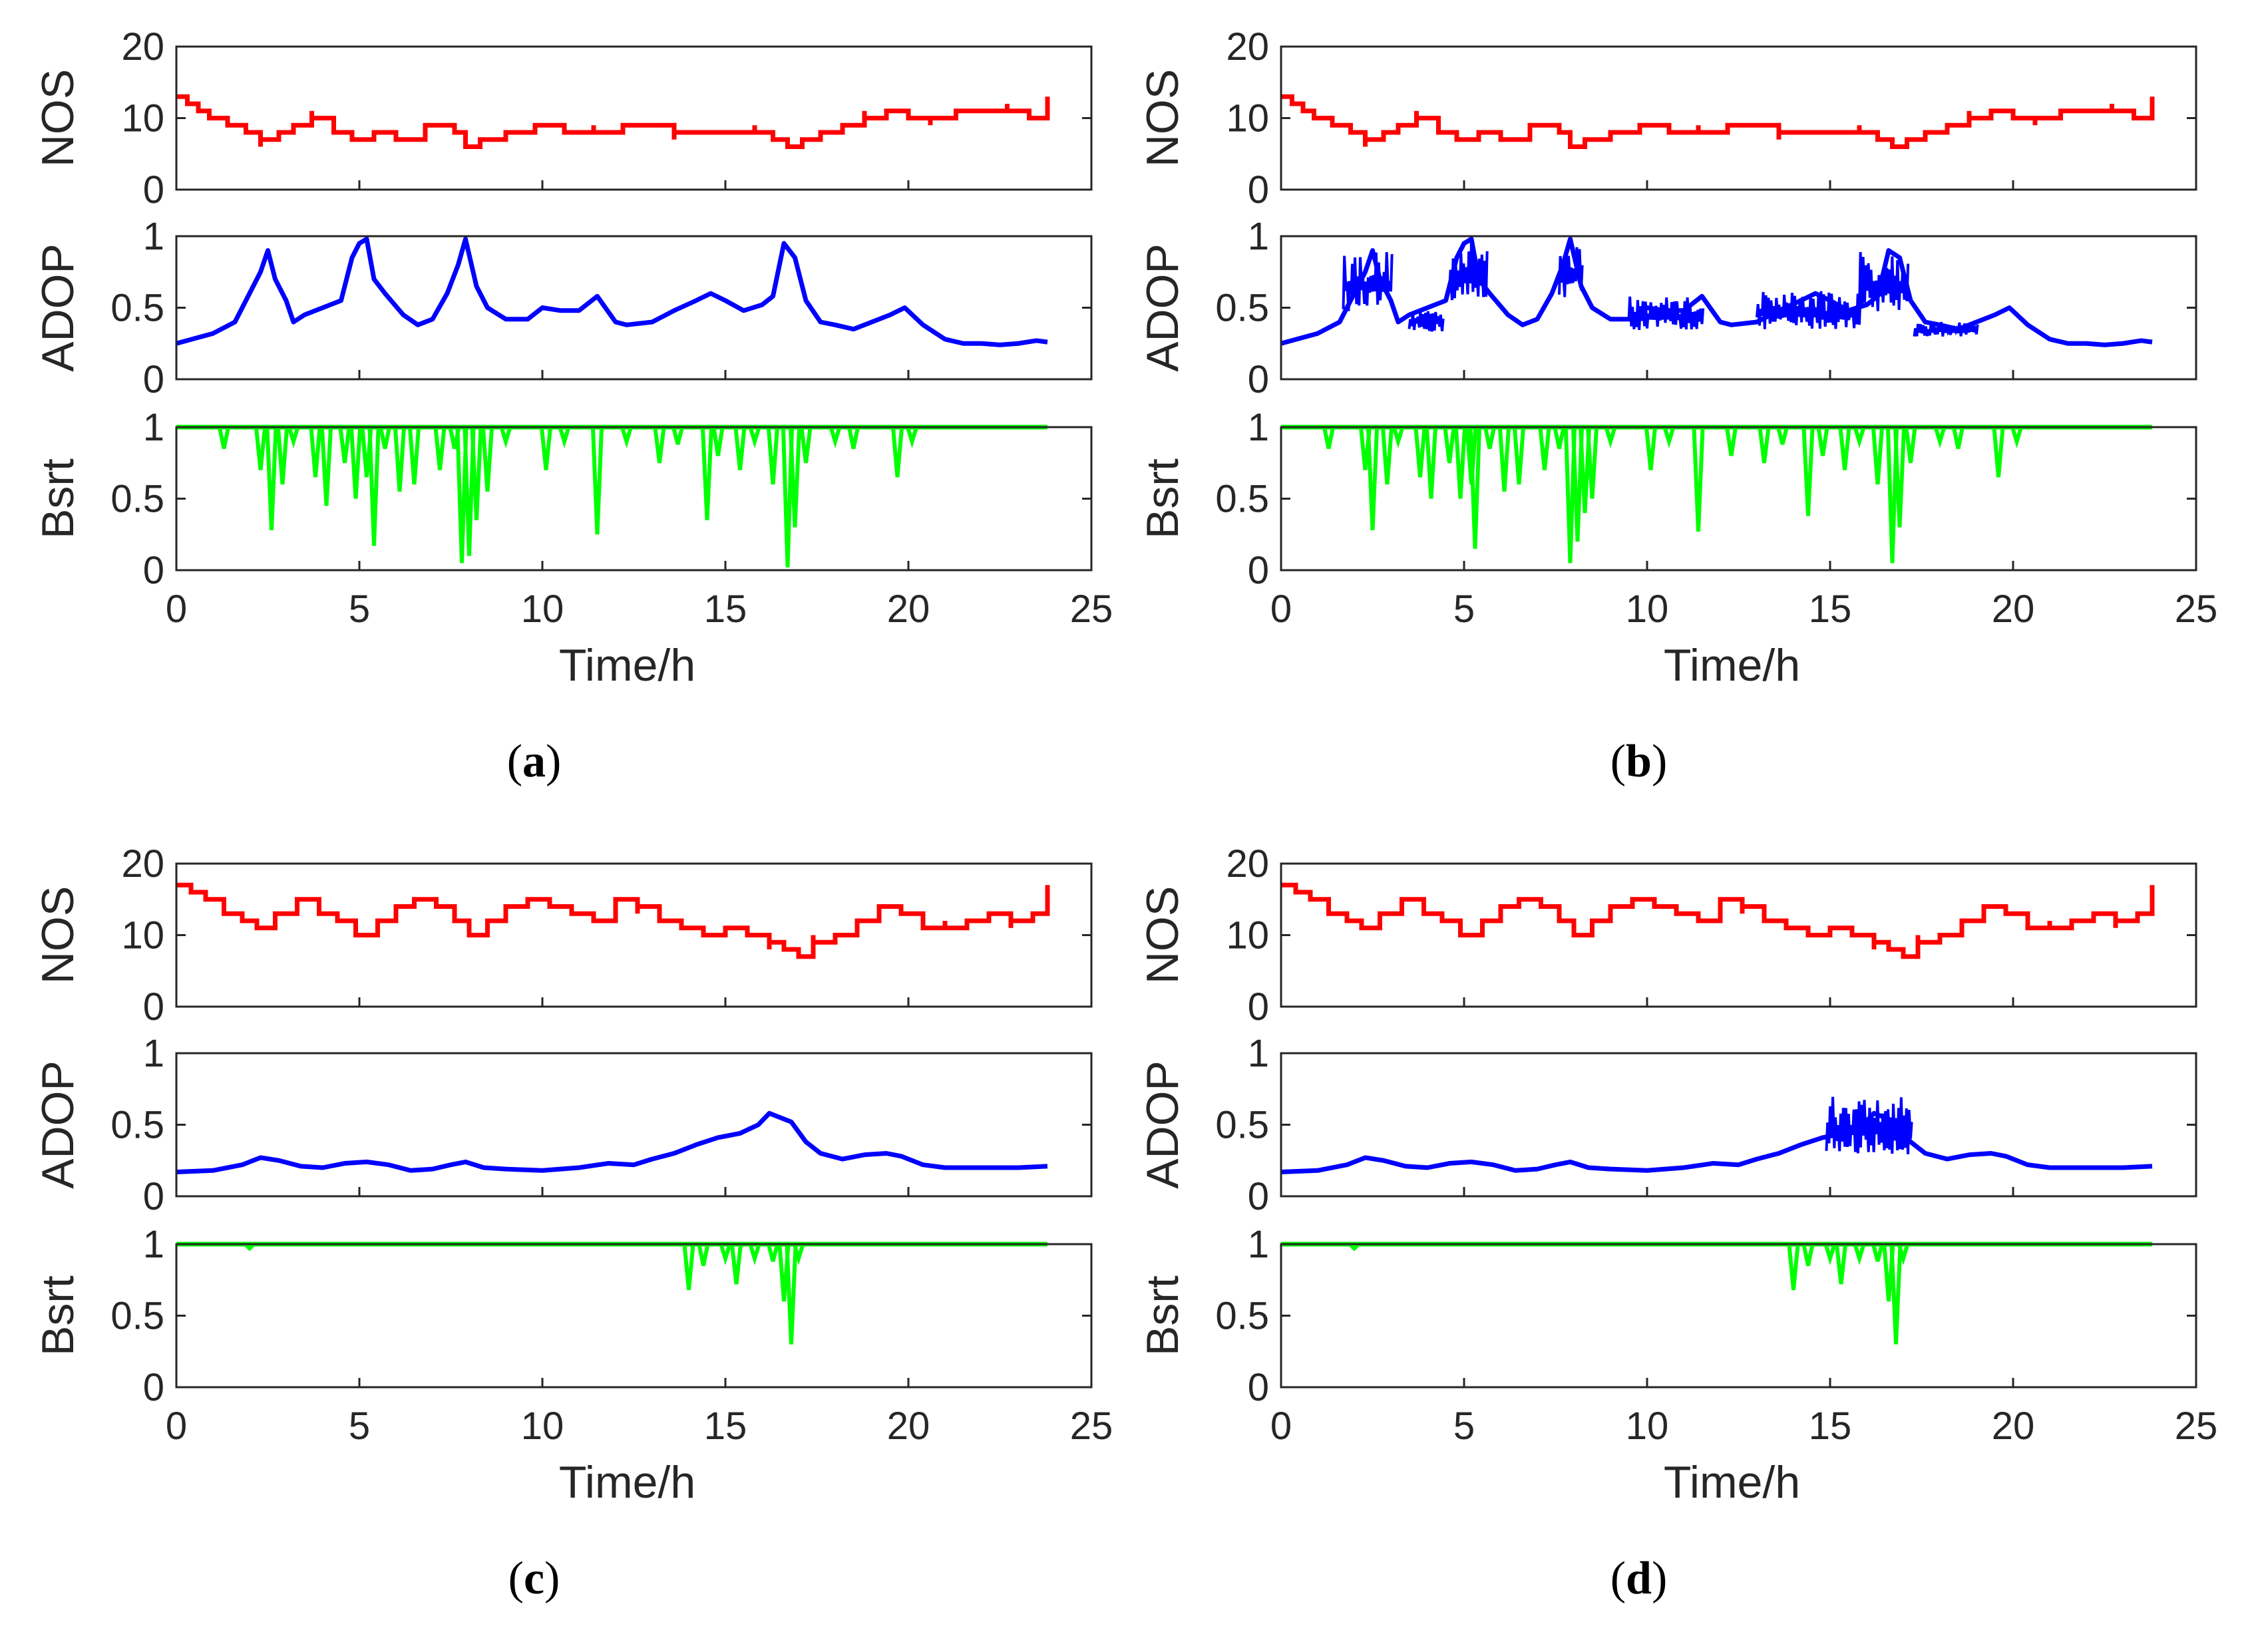 This screenshot has height=1652, width=2254. Describe the element at coordinates (534, 761) in the screenshot. I see `caption-letter: a` at that location.